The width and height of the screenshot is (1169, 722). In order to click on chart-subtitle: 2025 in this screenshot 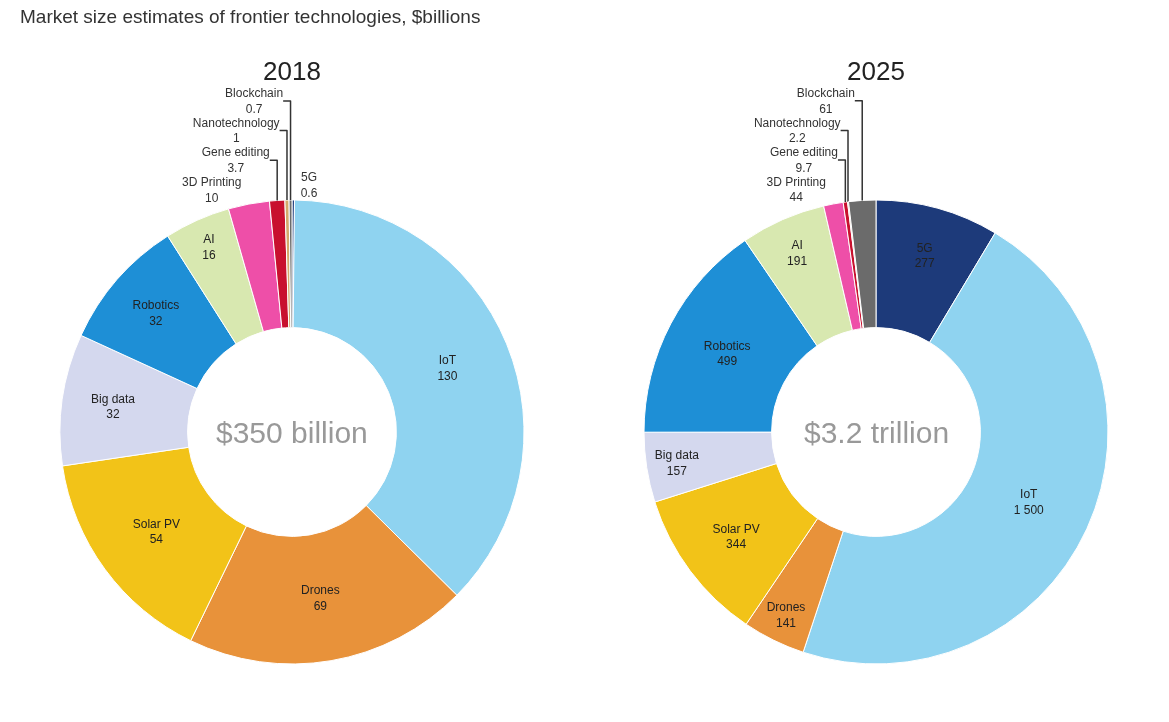, I will do `click(876, 70)`.